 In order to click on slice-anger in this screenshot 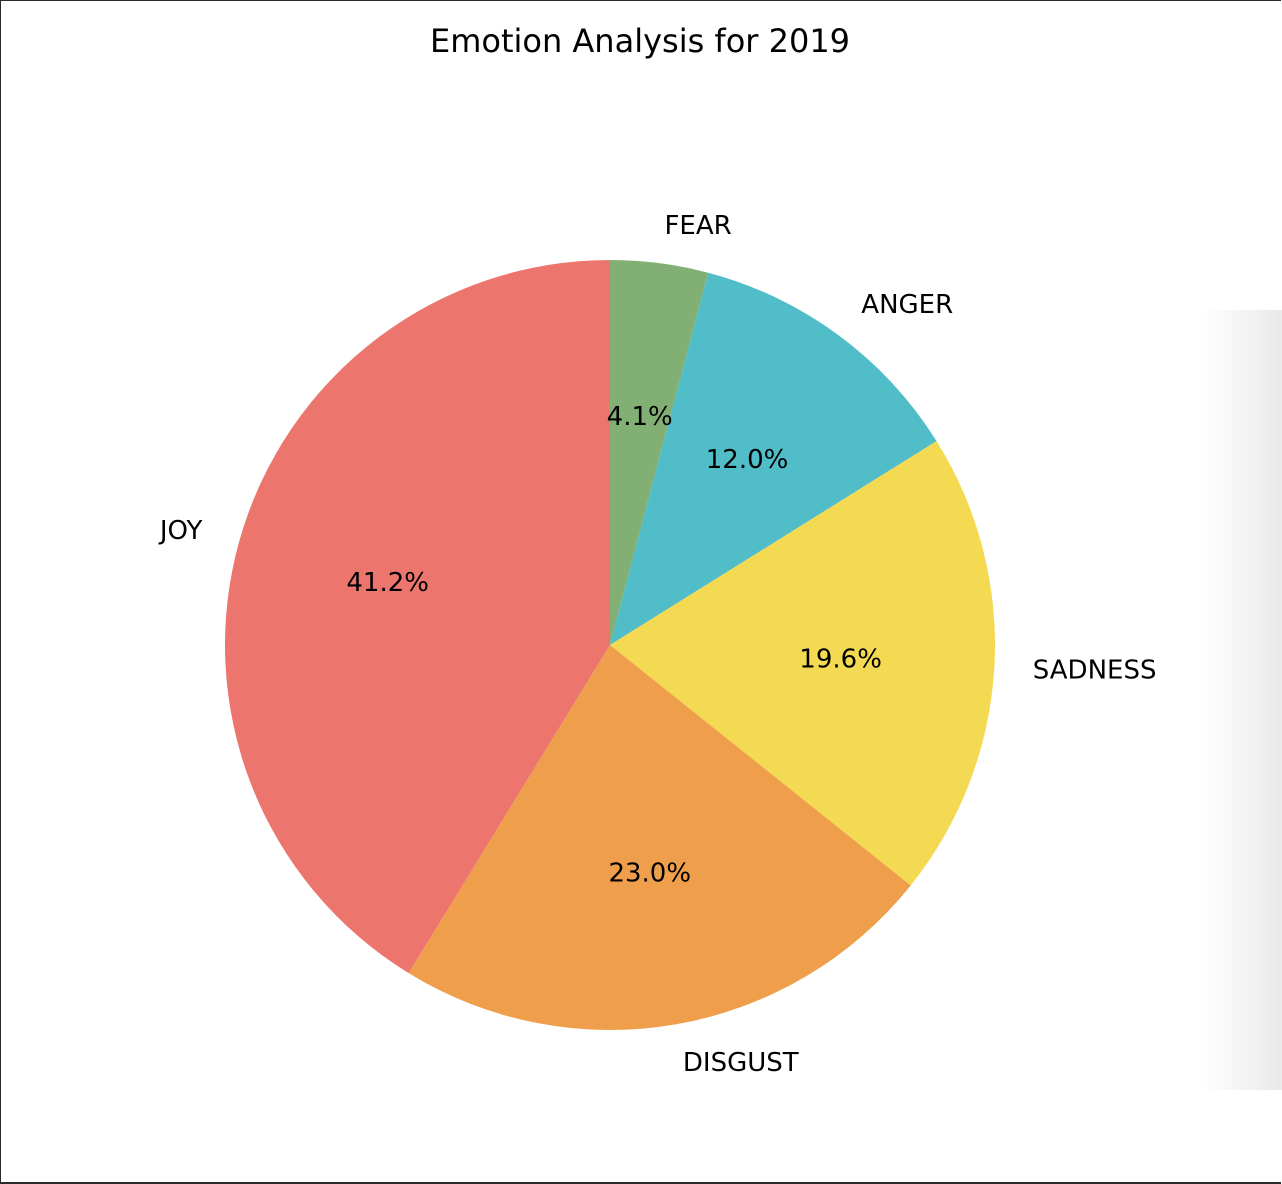, I will do `click(773, 458)`.